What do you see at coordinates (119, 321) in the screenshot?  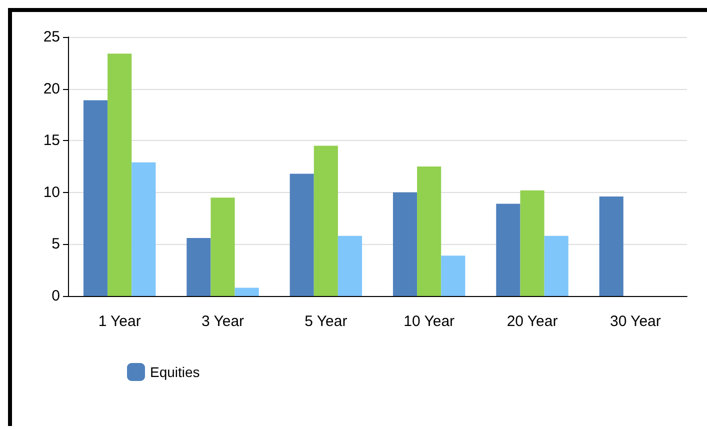 I see `x-tick-label: 1 Year` at bounding box center [119, 321].